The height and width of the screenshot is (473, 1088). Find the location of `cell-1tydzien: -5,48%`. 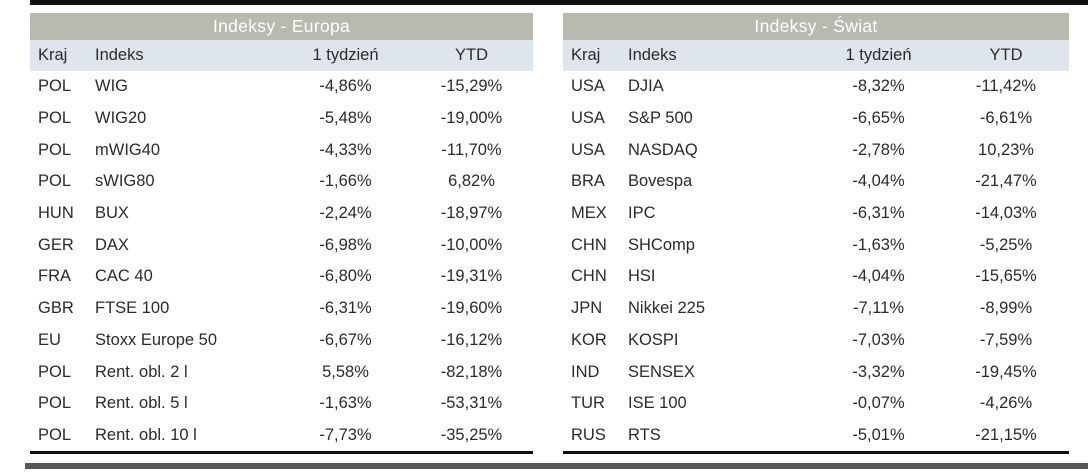

cell-1tydzien: -5,48% is located at coordinates (345, 118).